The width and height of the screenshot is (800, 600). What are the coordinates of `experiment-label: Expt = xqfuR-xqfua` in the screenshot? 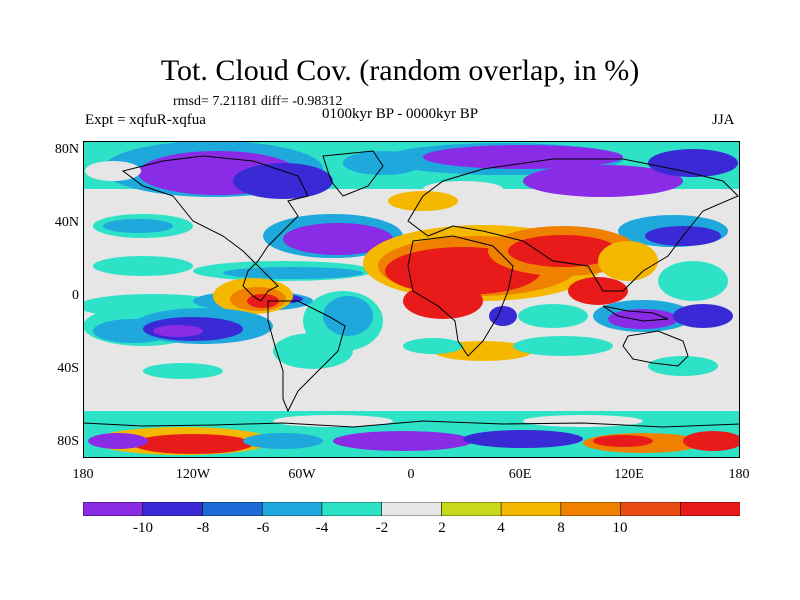 It's located at (145, 120).